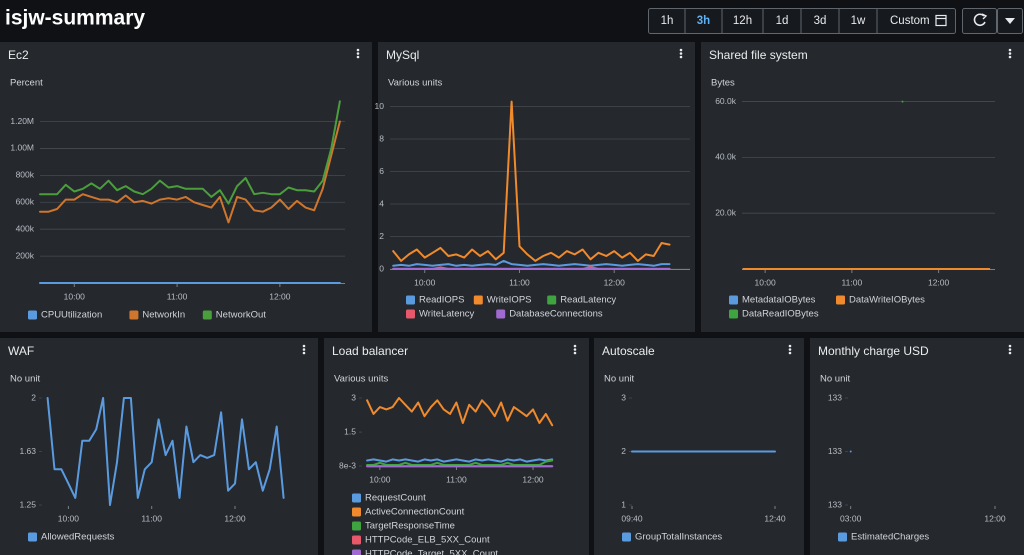 This screenshot has height=555, width=1024. Describe the element at coordinates (556, 314) in the screenshot. I see `legend-label: DatabaseConnections` at that location.